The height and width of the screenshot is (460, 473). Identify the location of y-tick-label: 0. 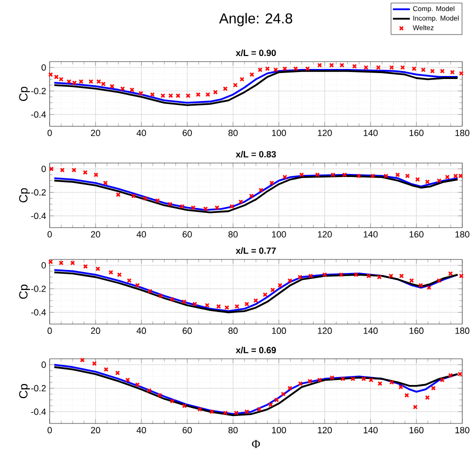
(44, 265).